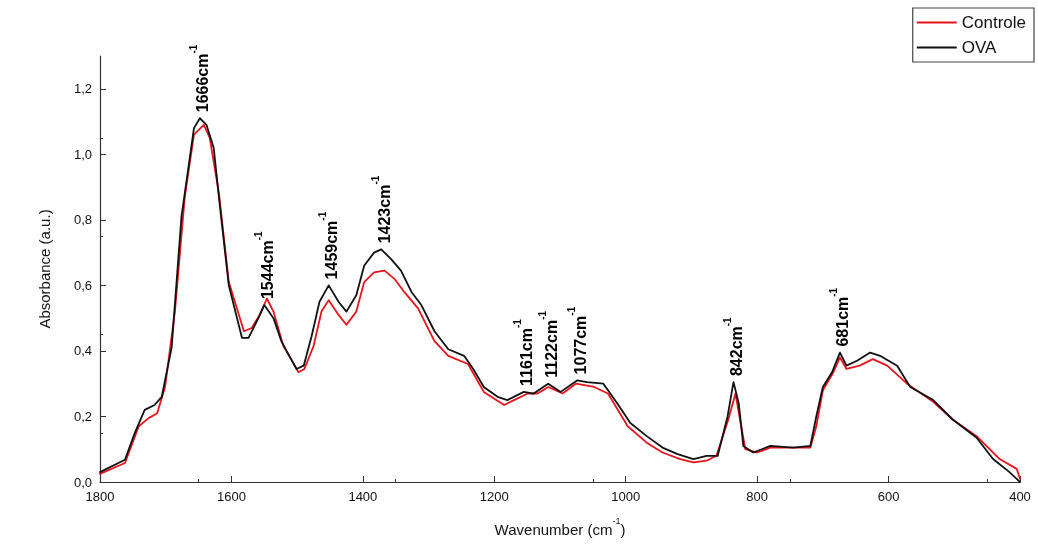 The image size is (1038, 552). Describe the element at coordinates (82, 154) in the screenshot. I see `y-tick-label: 1,0` at that location.